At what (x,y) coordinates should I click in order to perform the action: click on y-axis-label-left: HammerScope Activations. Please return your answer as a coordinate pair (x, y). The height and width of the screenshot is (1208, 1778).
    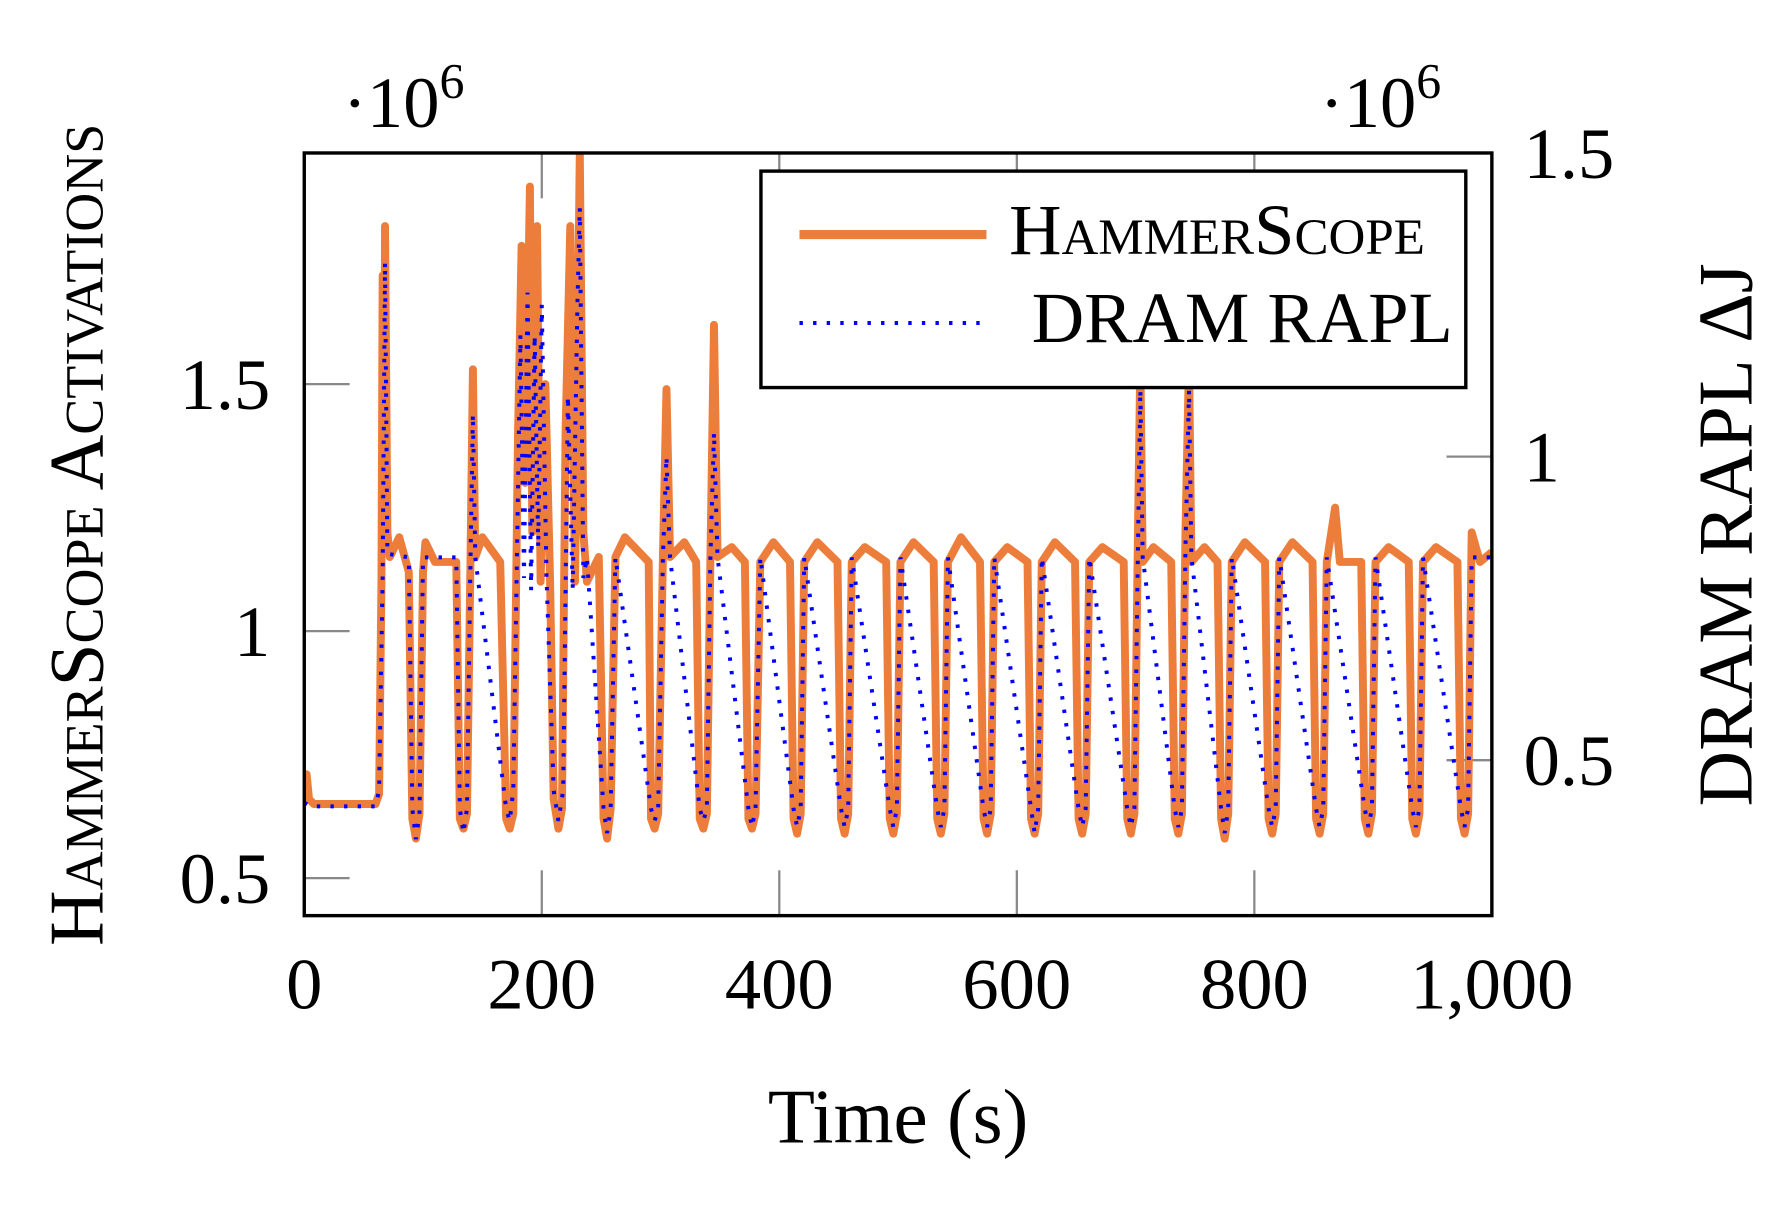
    Looking at the image, I should click on (77, 535).